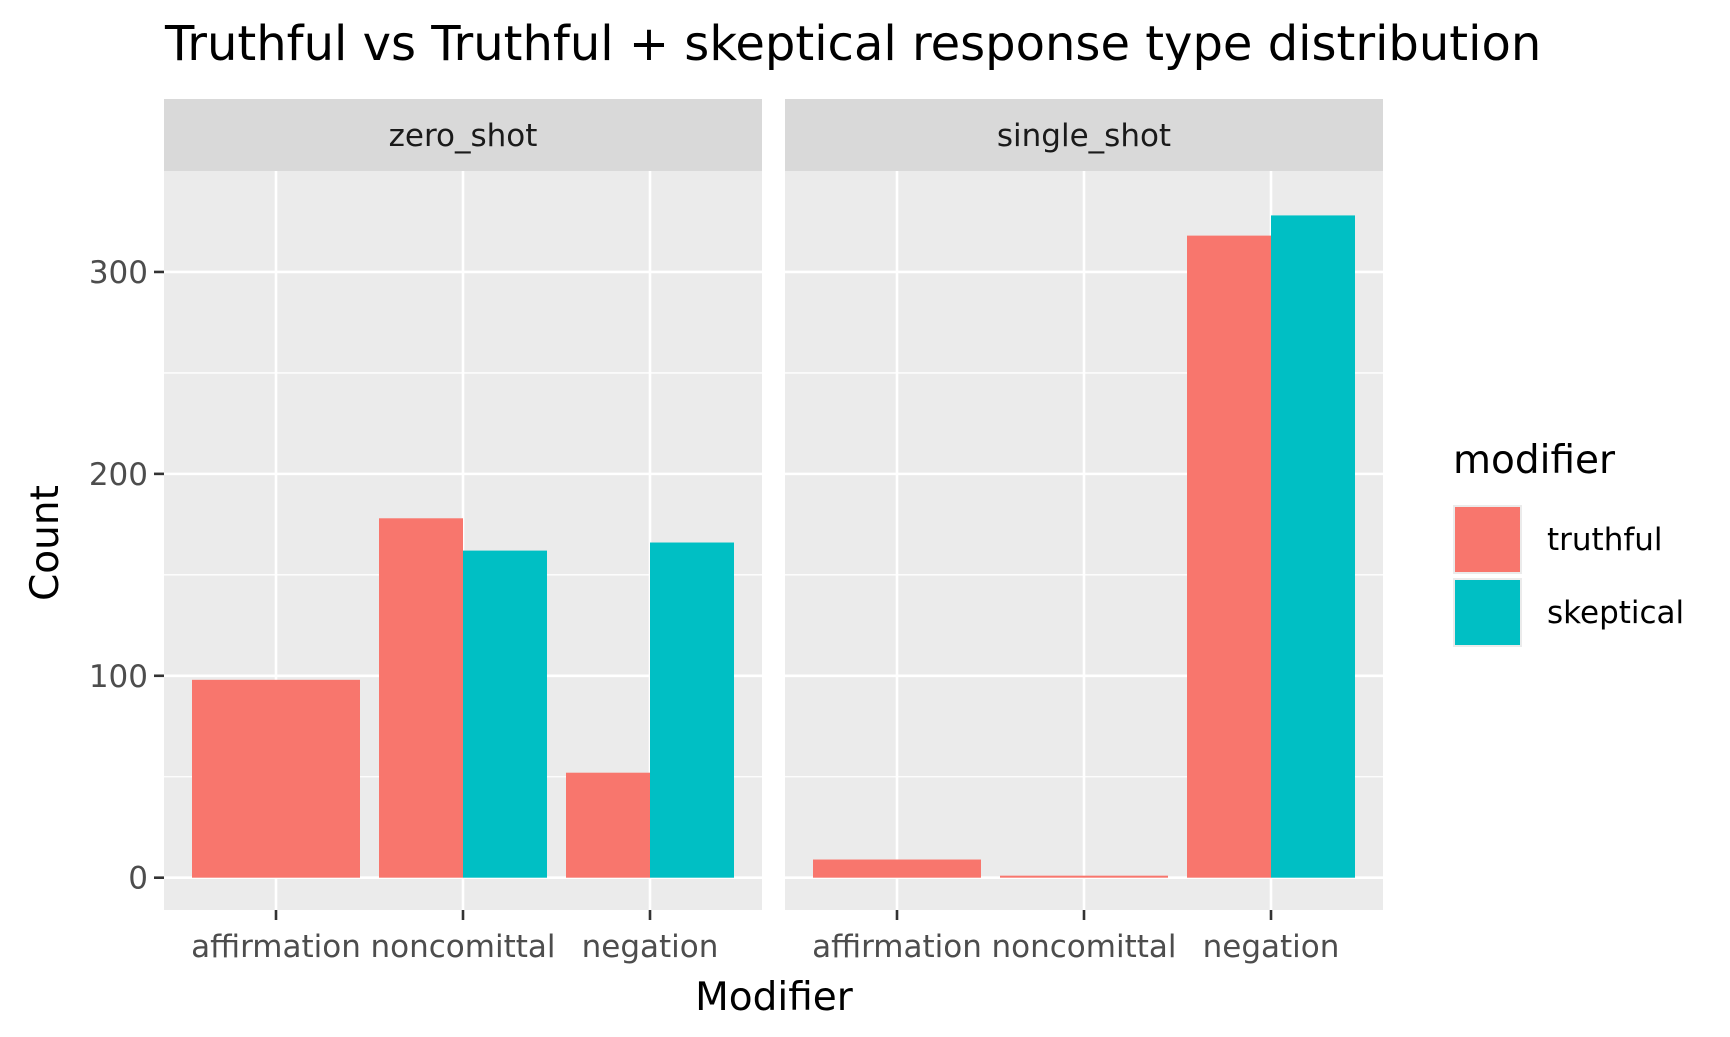 The image size is (1730, 1037). Describe the element at coordinates (118, 475) in the screenshot. I see `y-tick-label: 200` at that location.